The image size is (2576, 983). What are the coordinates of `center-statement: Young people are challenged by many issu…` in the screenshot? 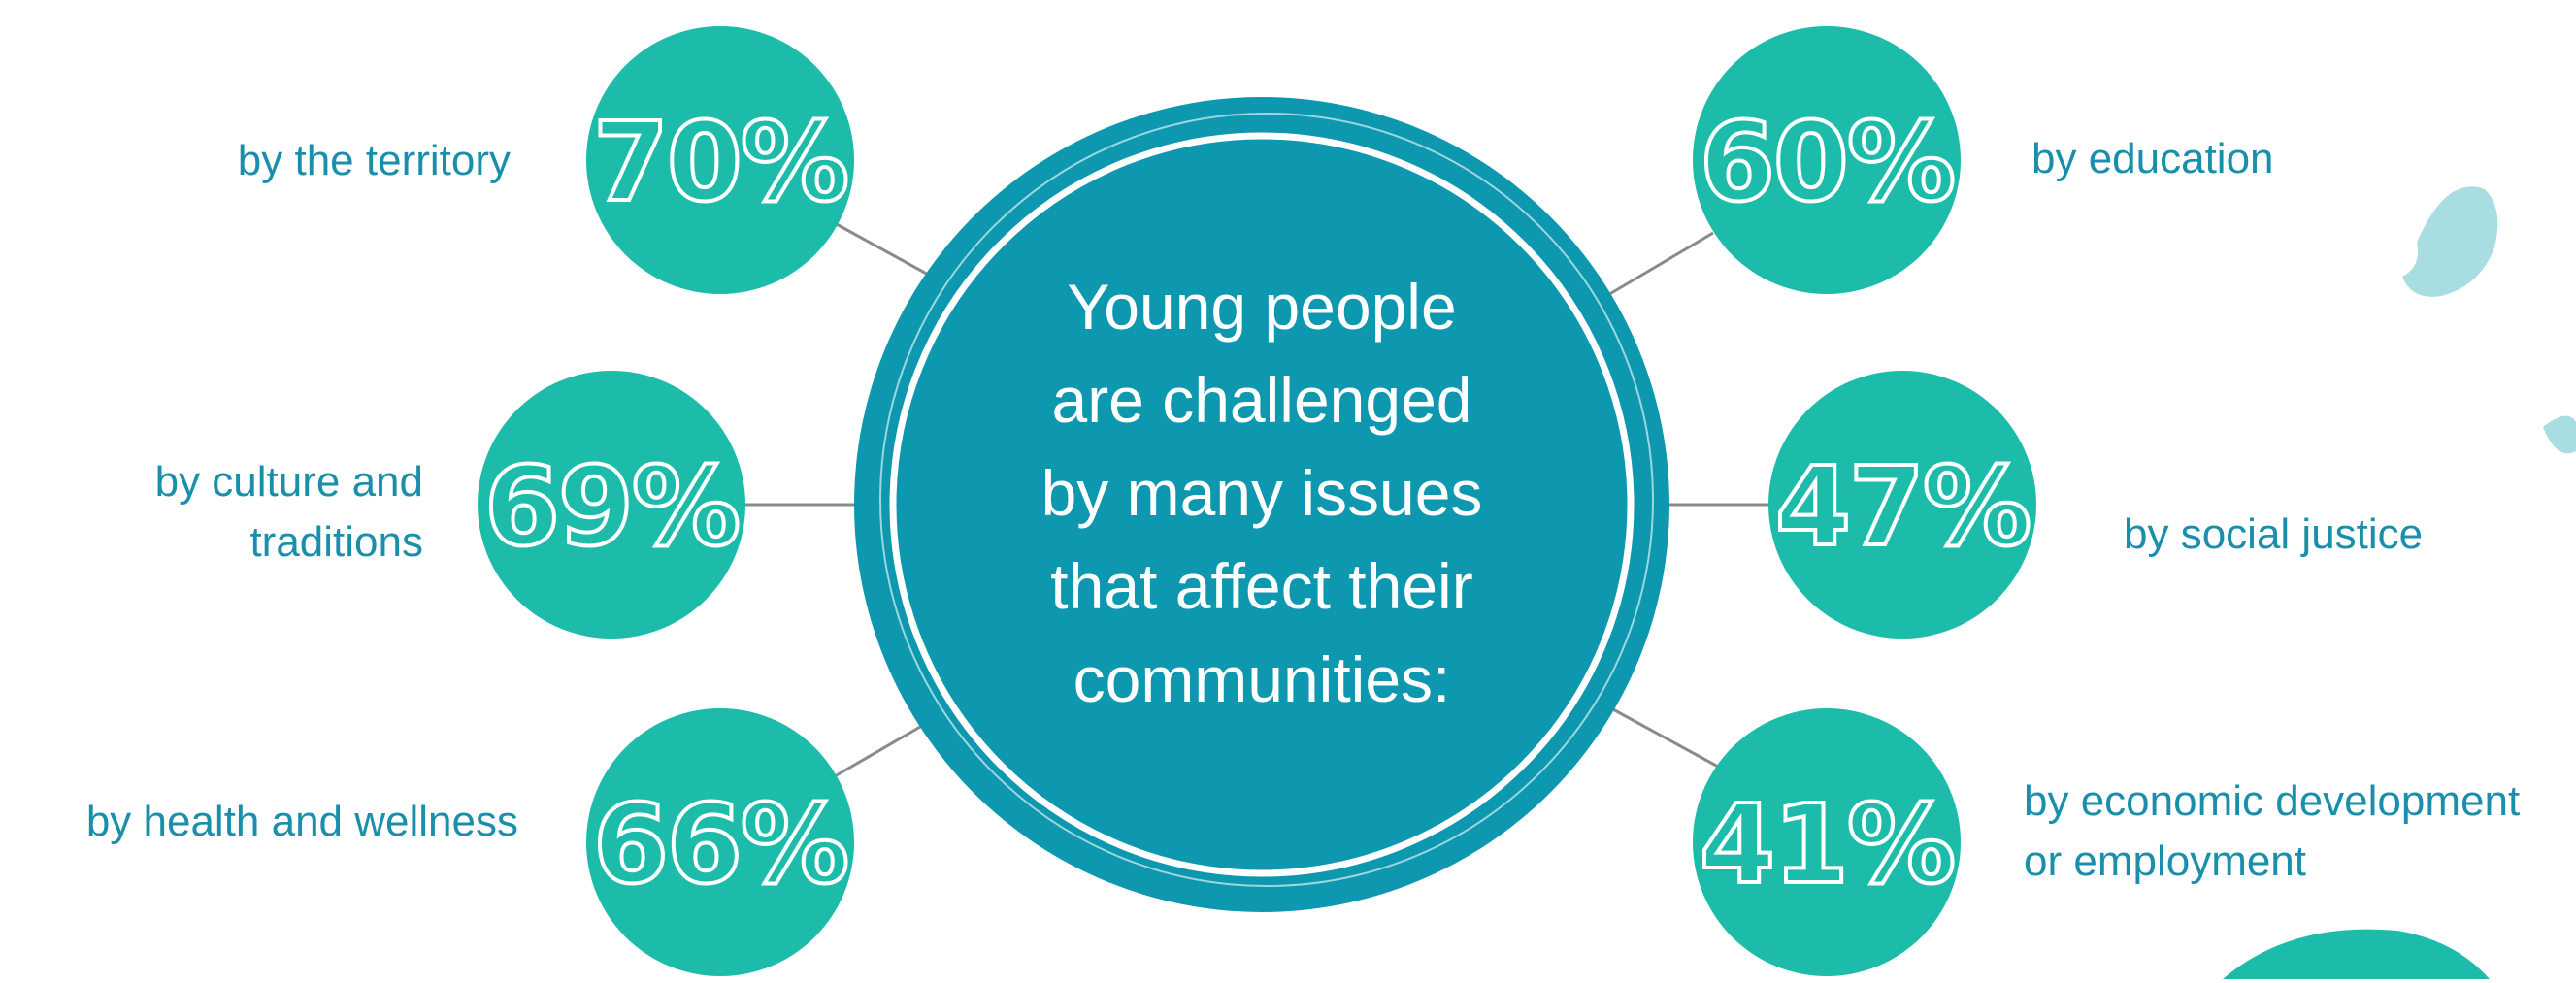 It's located at (1262, 493).